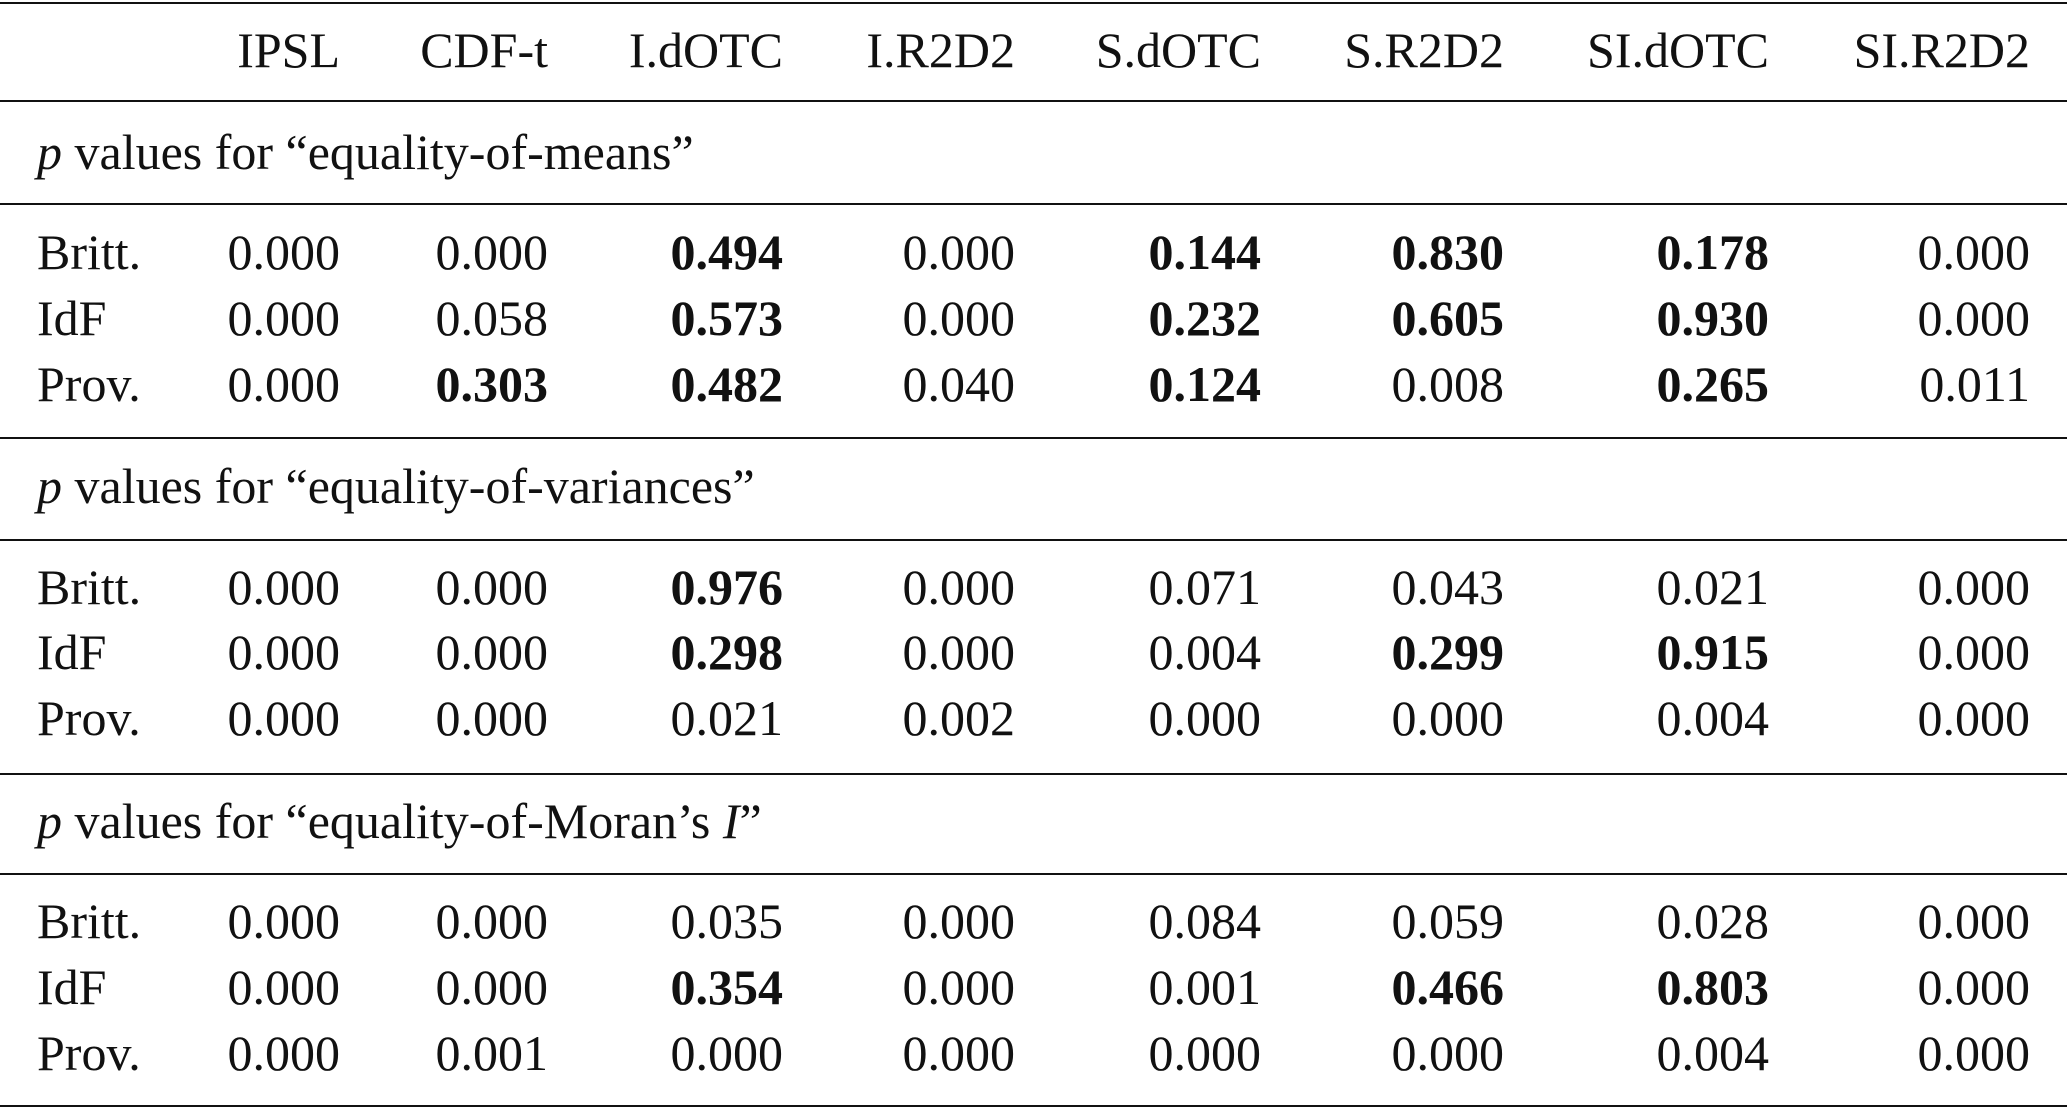 Image resolution: width=2067 pixels, height=1110 pixels. What do you see at coordinates (1713, 252) in the screenshot?
I see `cell: 0.178` at bounding box center [1713, 252].